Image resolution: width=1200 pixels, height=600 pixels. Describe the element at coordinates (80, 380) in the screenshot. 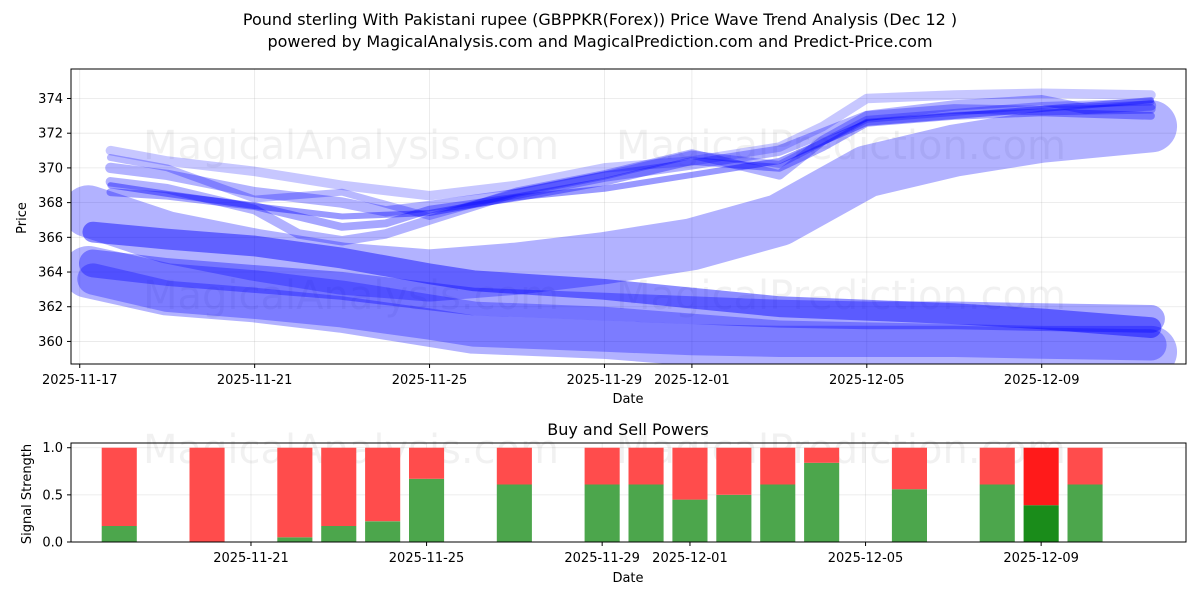

I see `top-x-tick-label: 2025-11-17` at that location.